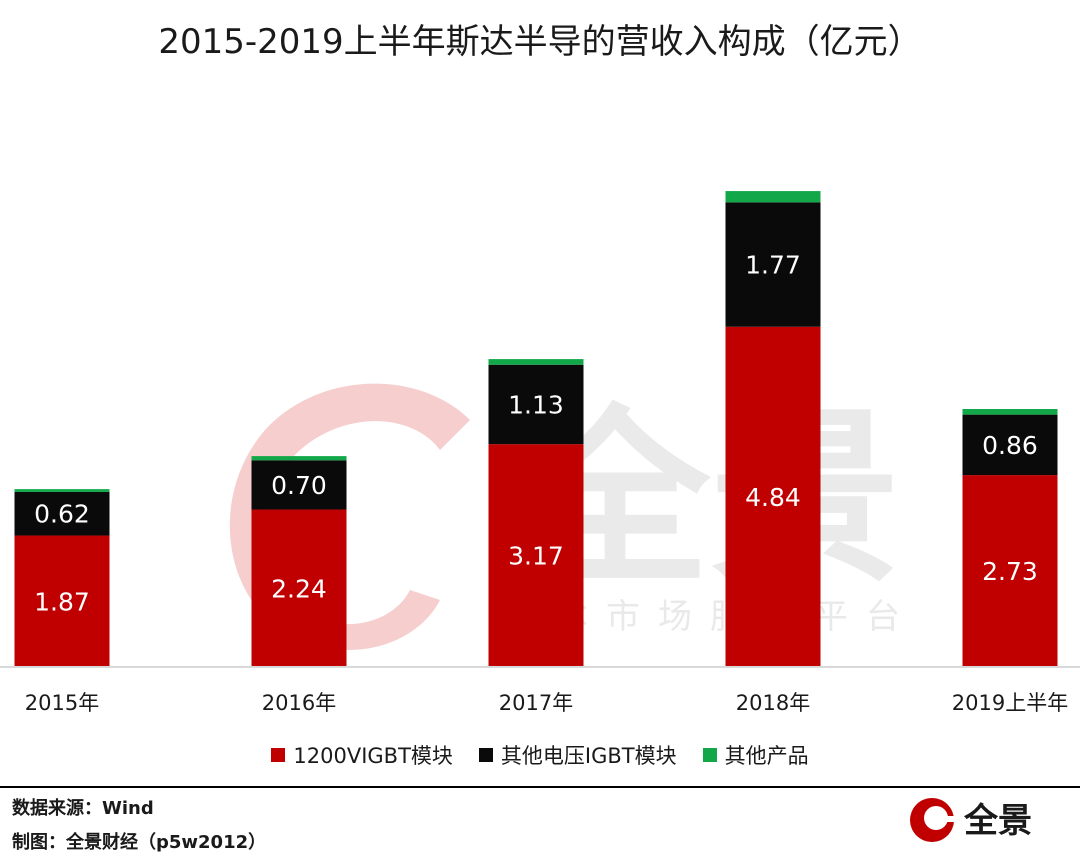 This screenshot has height=854, width=1080. What do you see at coordinates (588, 756) in the screenshot?
I see `legend-label: 其他电压IGBT模块` at bounding box center [588, 756].